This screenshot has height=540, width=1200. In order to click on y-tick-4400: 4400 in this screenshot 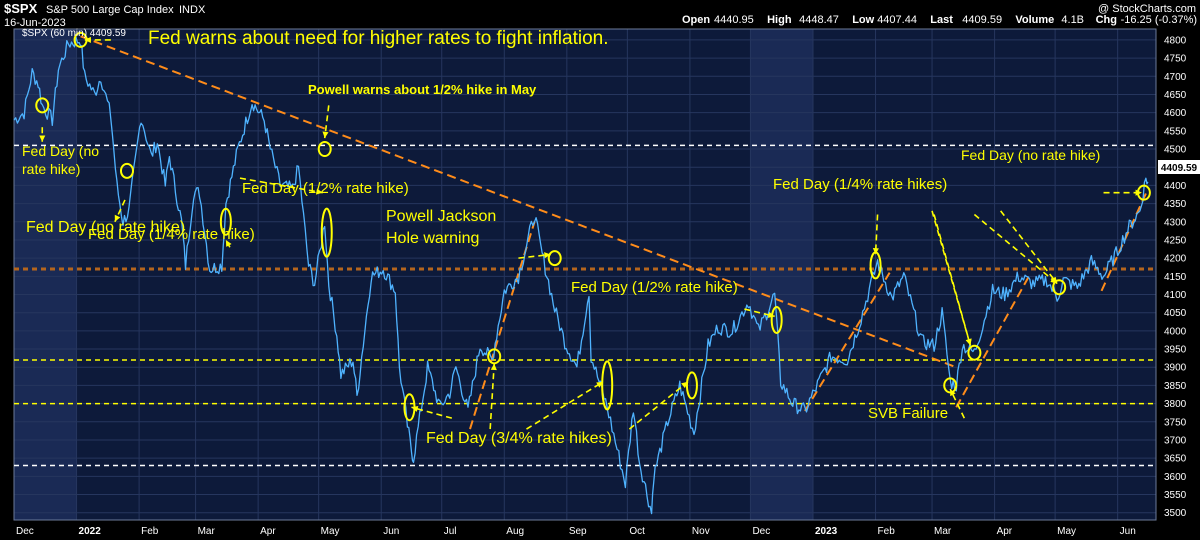, I will do `click(1175, 186)`.